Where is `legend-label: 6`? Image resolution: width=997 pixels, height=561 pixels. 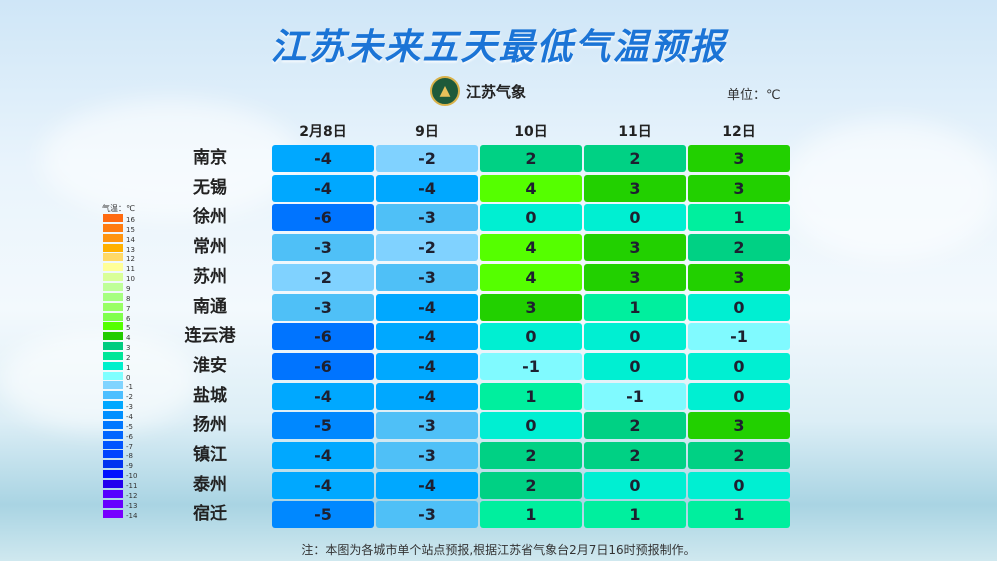
legend-label: 6 is located at coordinates (128, 318).